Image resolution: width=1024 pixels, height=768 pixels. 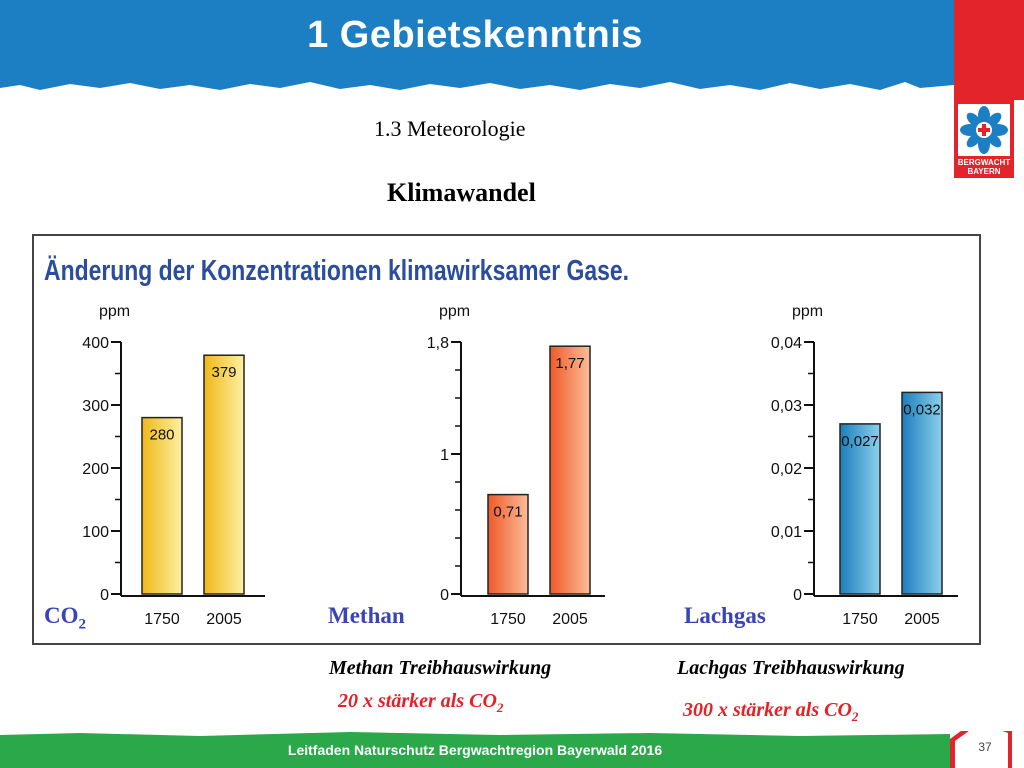 What do you see at coordinates (570, 619) in the screenshot?
I see `category-label-1-1: 2005` at bounding box center [570, 619].